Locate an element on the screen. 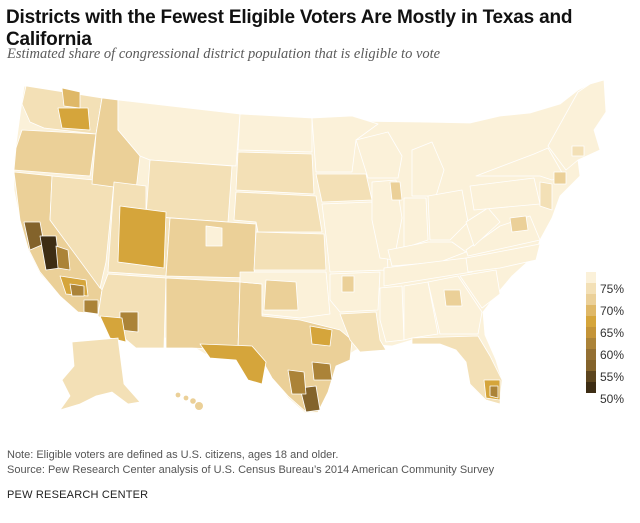  state-wisconsin is located at coordinates (379, 155).